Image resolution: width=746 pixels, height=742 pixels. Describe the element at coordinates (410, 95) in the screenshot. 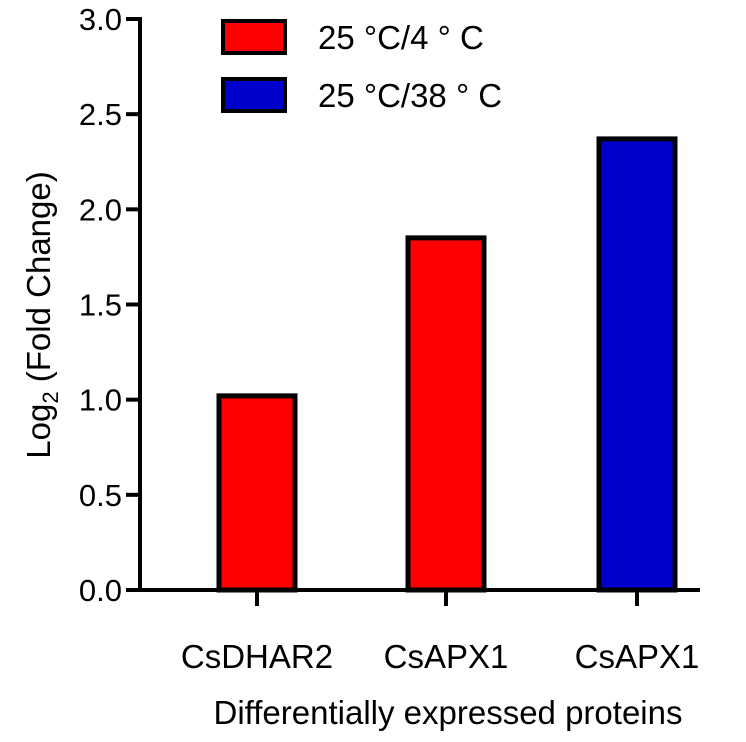

I see `legend-label-series-2: 25 °C/38 ° C` at that location.